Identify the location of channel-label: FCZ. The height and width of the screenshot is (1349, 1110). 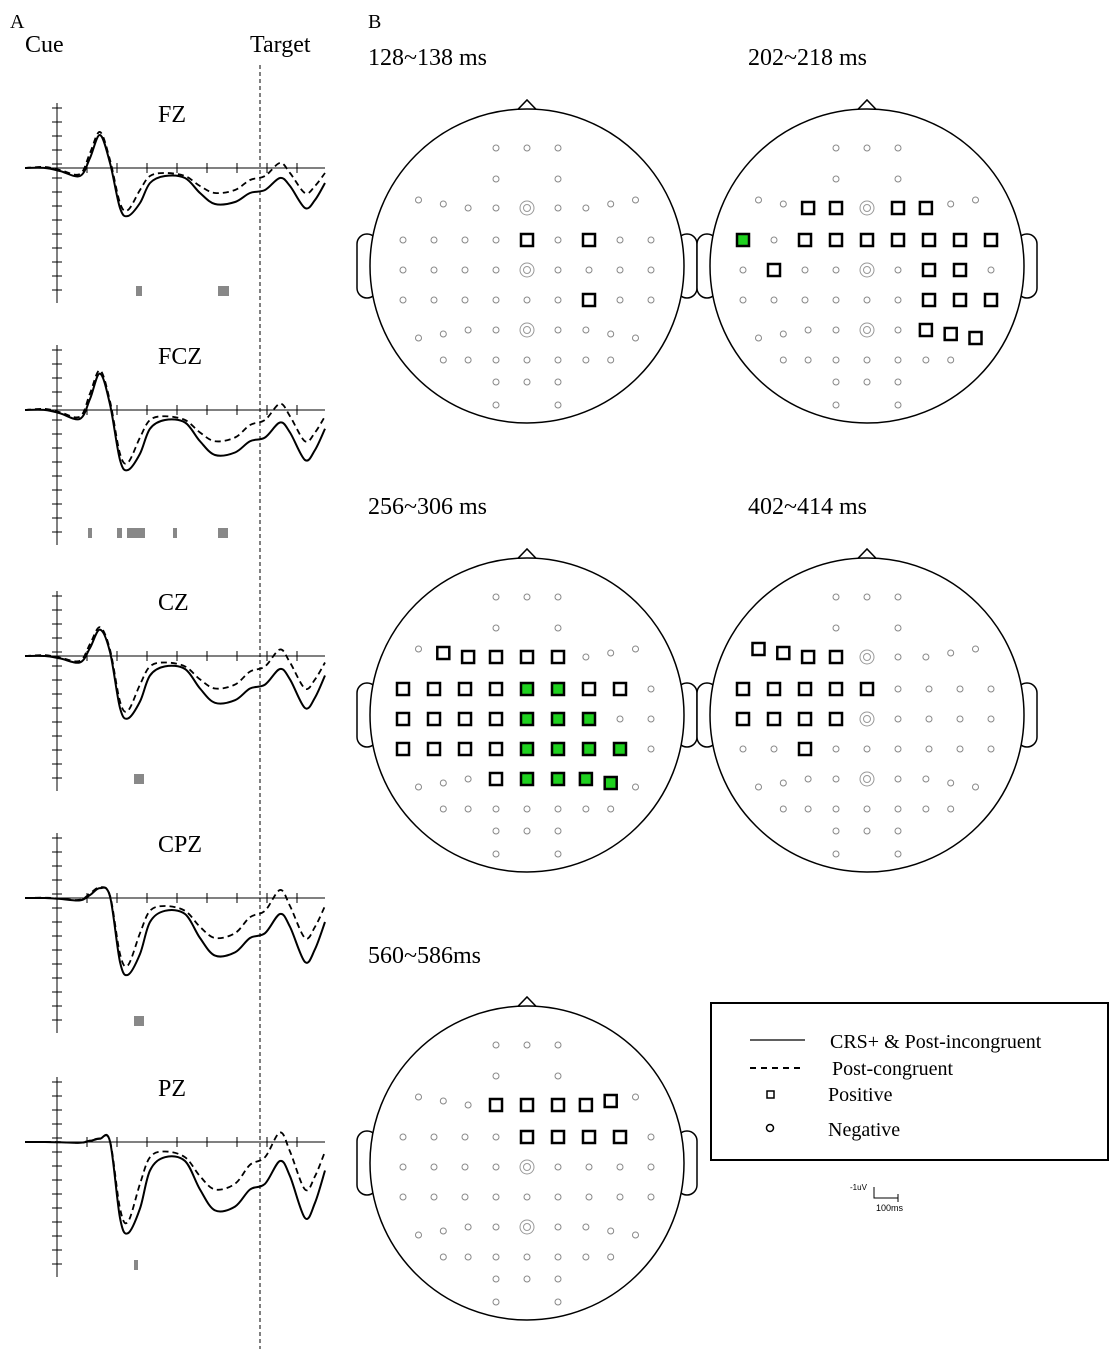
(180, 357).